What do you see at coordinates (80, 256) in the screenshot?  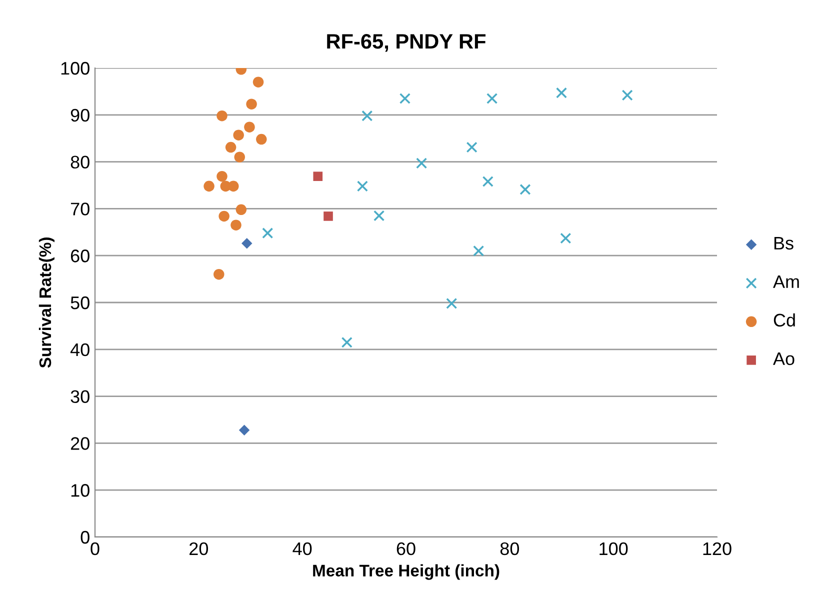 I see `y-tick-label: 60` at bounding box center [80, 256].